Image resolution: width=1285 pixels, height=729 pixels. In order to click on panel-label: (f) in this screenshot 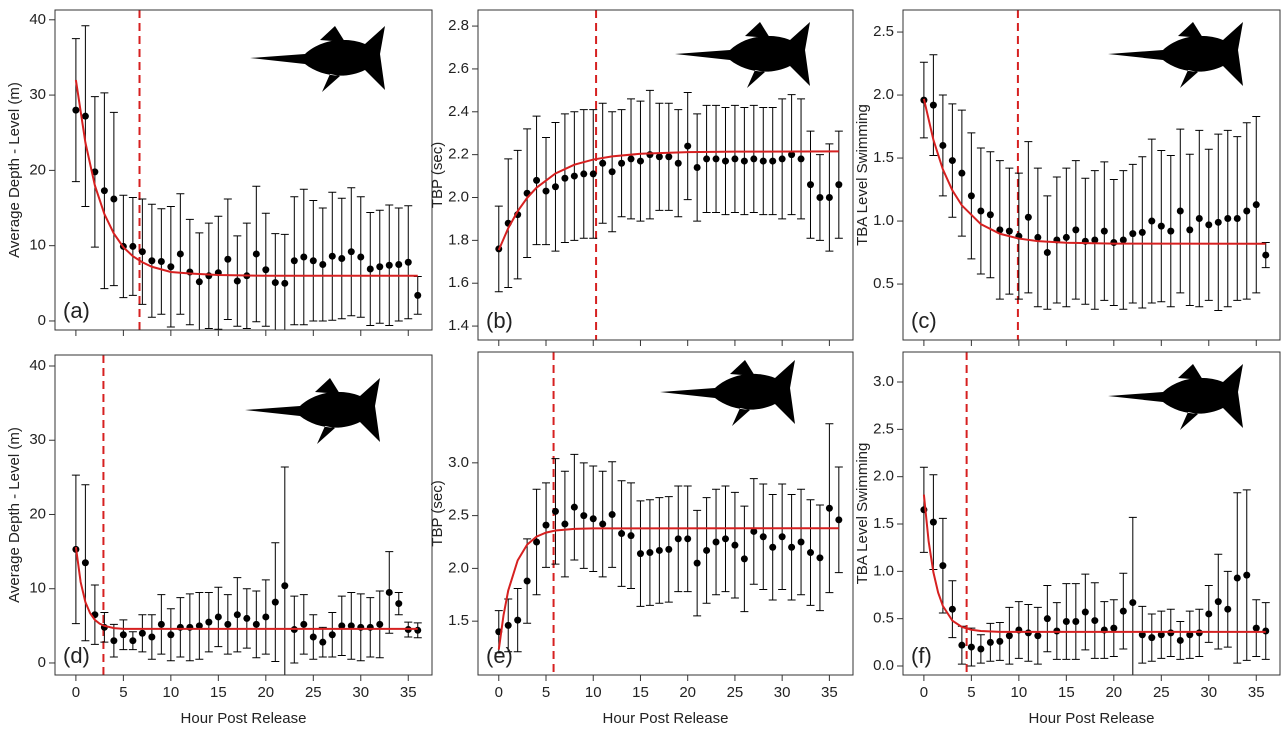, I will do `click(921, 655)`.